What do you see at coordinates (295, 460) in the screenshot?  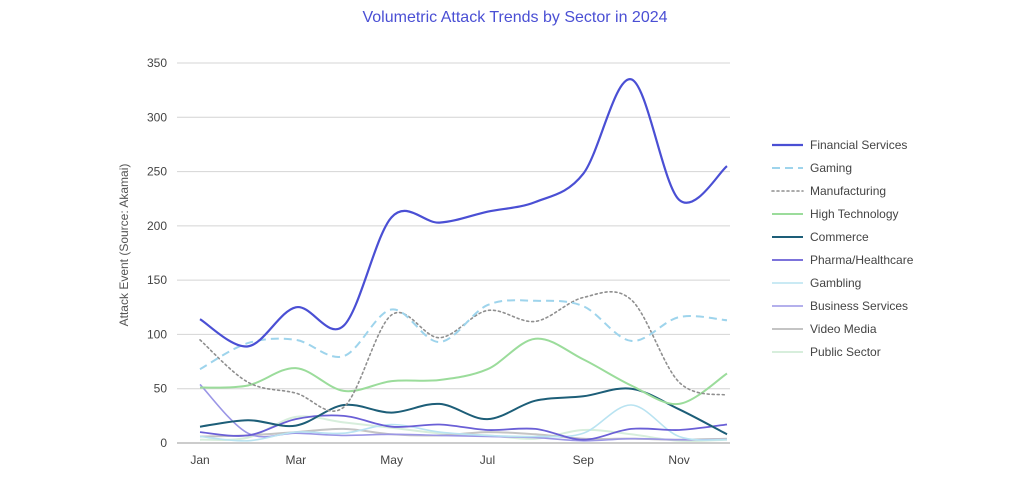 I see `x-tick-label: Mar` at bounding box center [295, 460].